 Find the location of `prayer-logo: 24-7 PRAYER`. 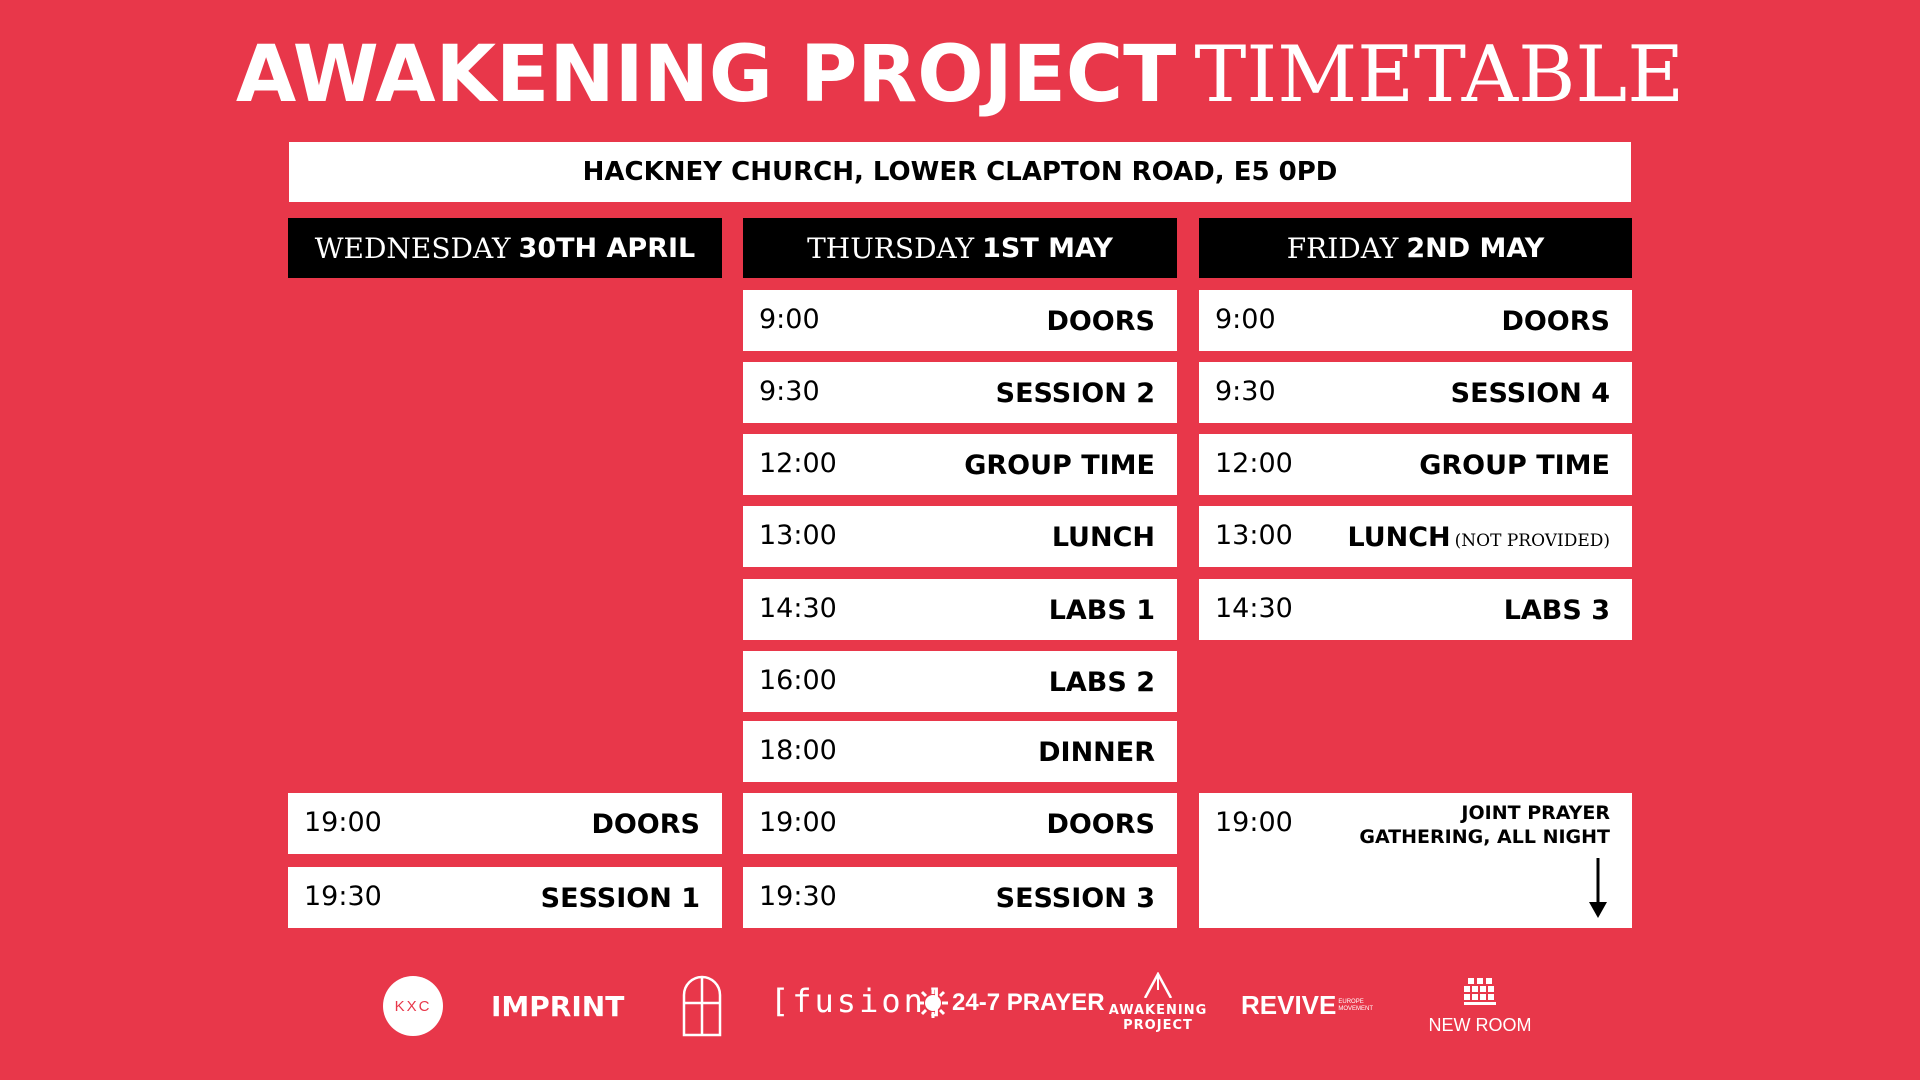

prayer-logo: 24-7 PRAYER is located at coordinates (1011, 1003).